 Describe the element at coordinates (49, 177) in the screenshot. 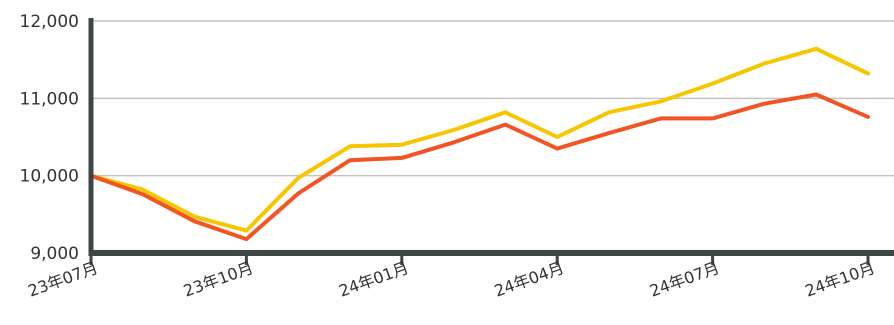

I see `y-tick-label: 10,000` at that location.